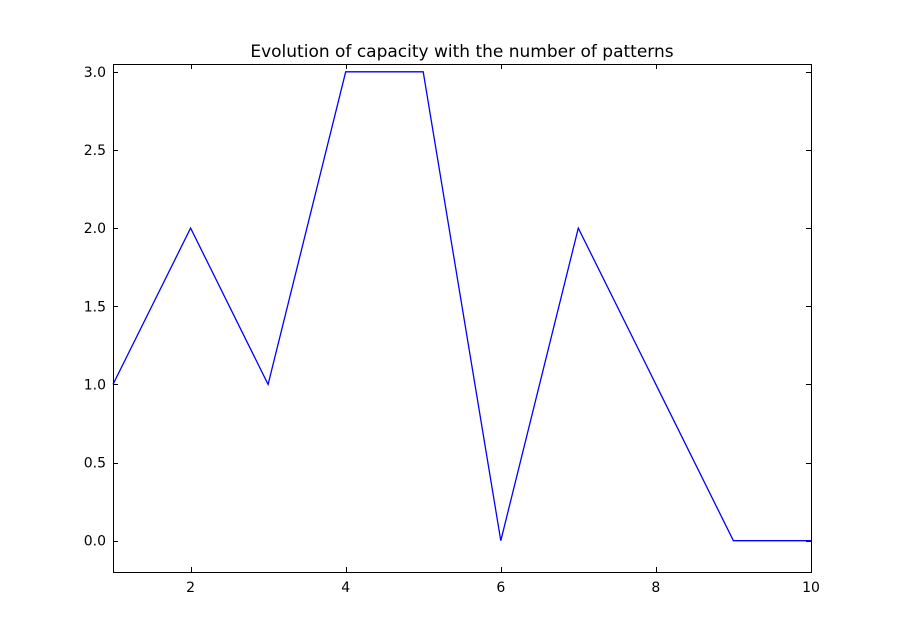 Image resolution: width=902 pixels, height=640 pixels. I want to click on x-tick-label: 2, so click(190, 588).